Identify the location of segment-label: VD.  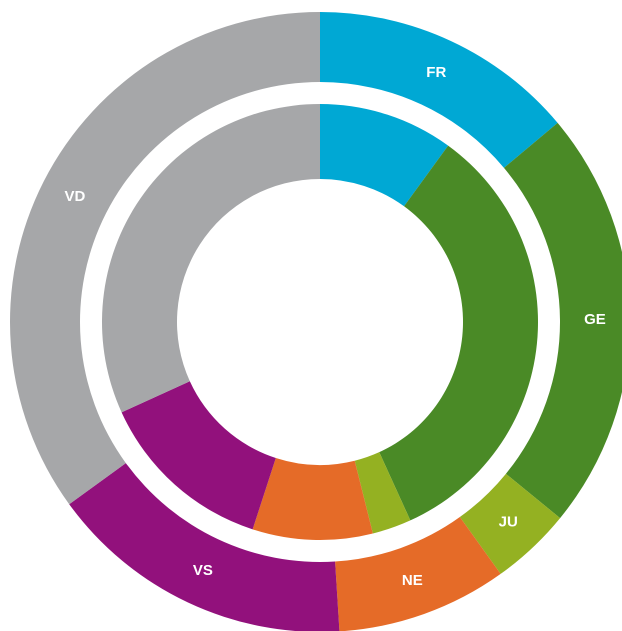
(75, 196).